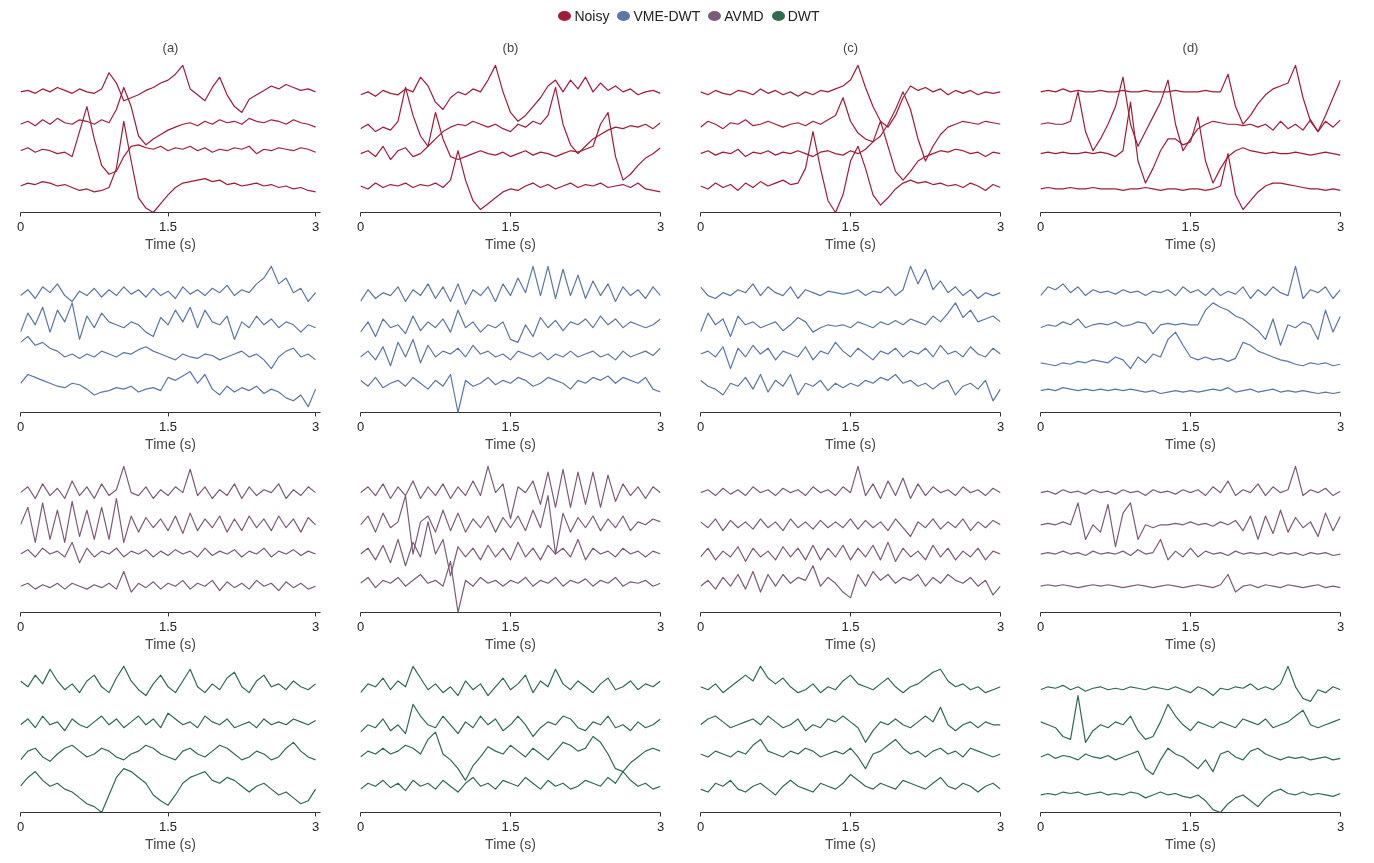  Describe the element at coordinates (170, 47) in the screenshot. I see `chart-title: (a)` at that location.